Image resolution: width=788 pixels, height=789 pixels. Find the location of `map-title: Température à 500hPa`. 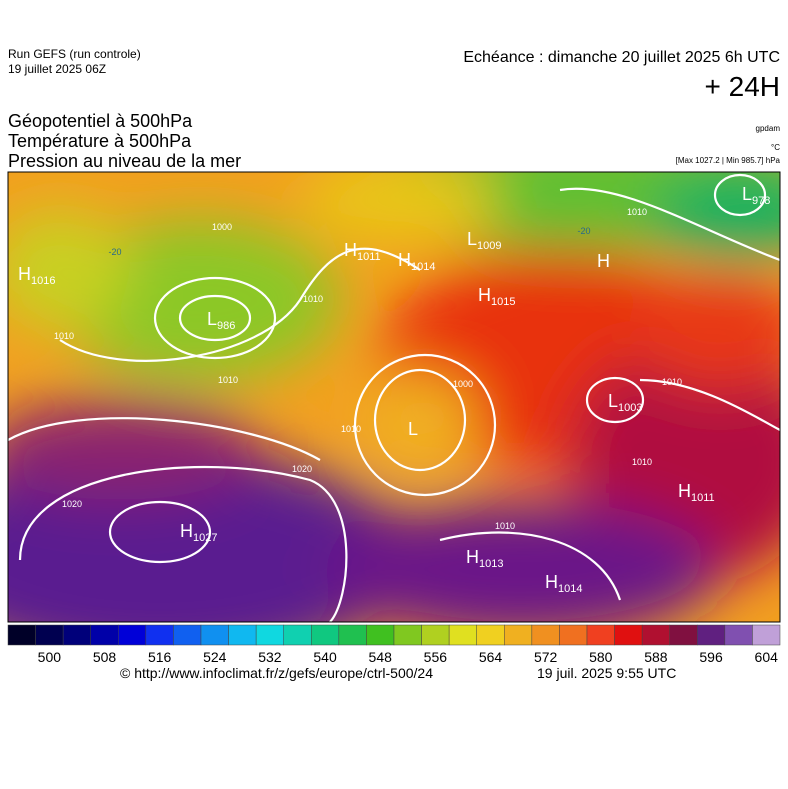

map-title: Température à 500hPa is located at coordinates (100, 141).